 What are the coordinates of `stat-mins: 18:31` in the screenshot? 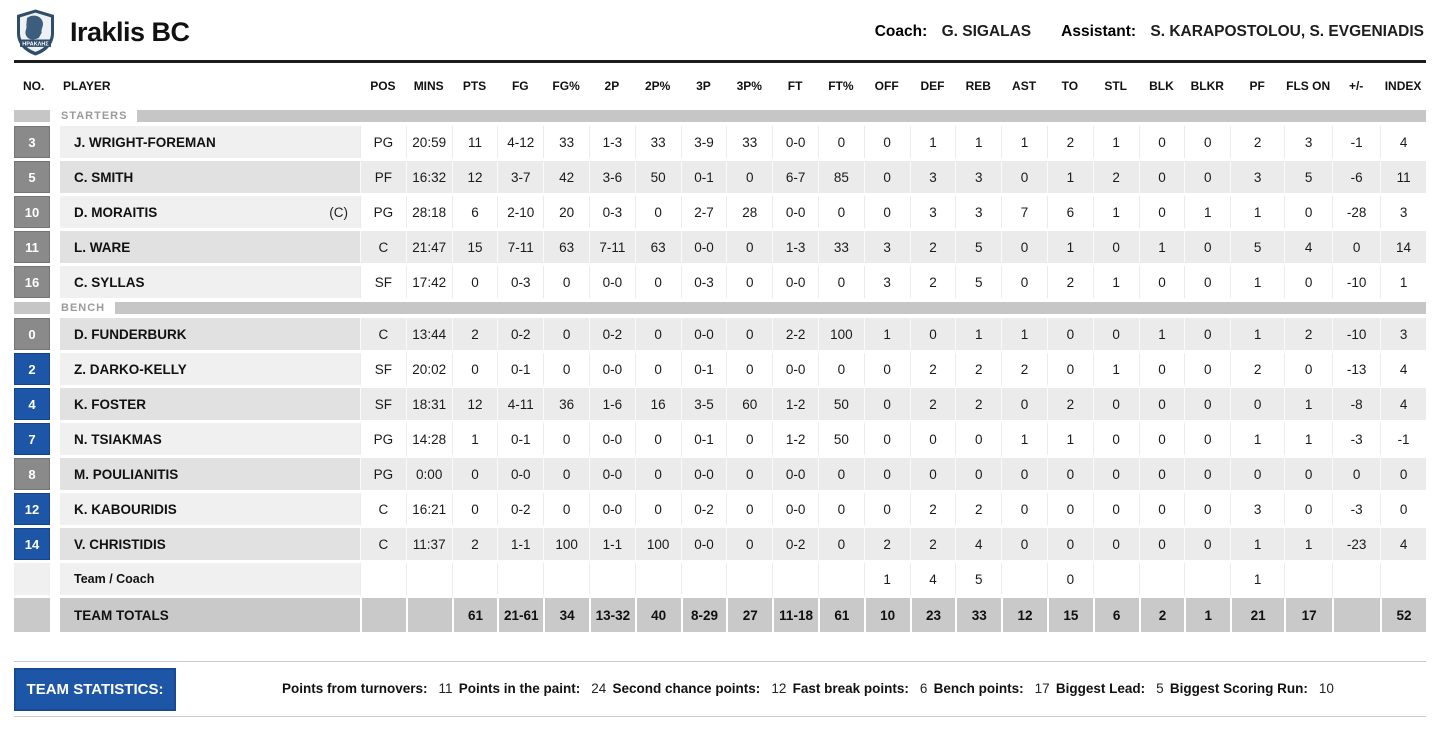 It's located at (428, 404).